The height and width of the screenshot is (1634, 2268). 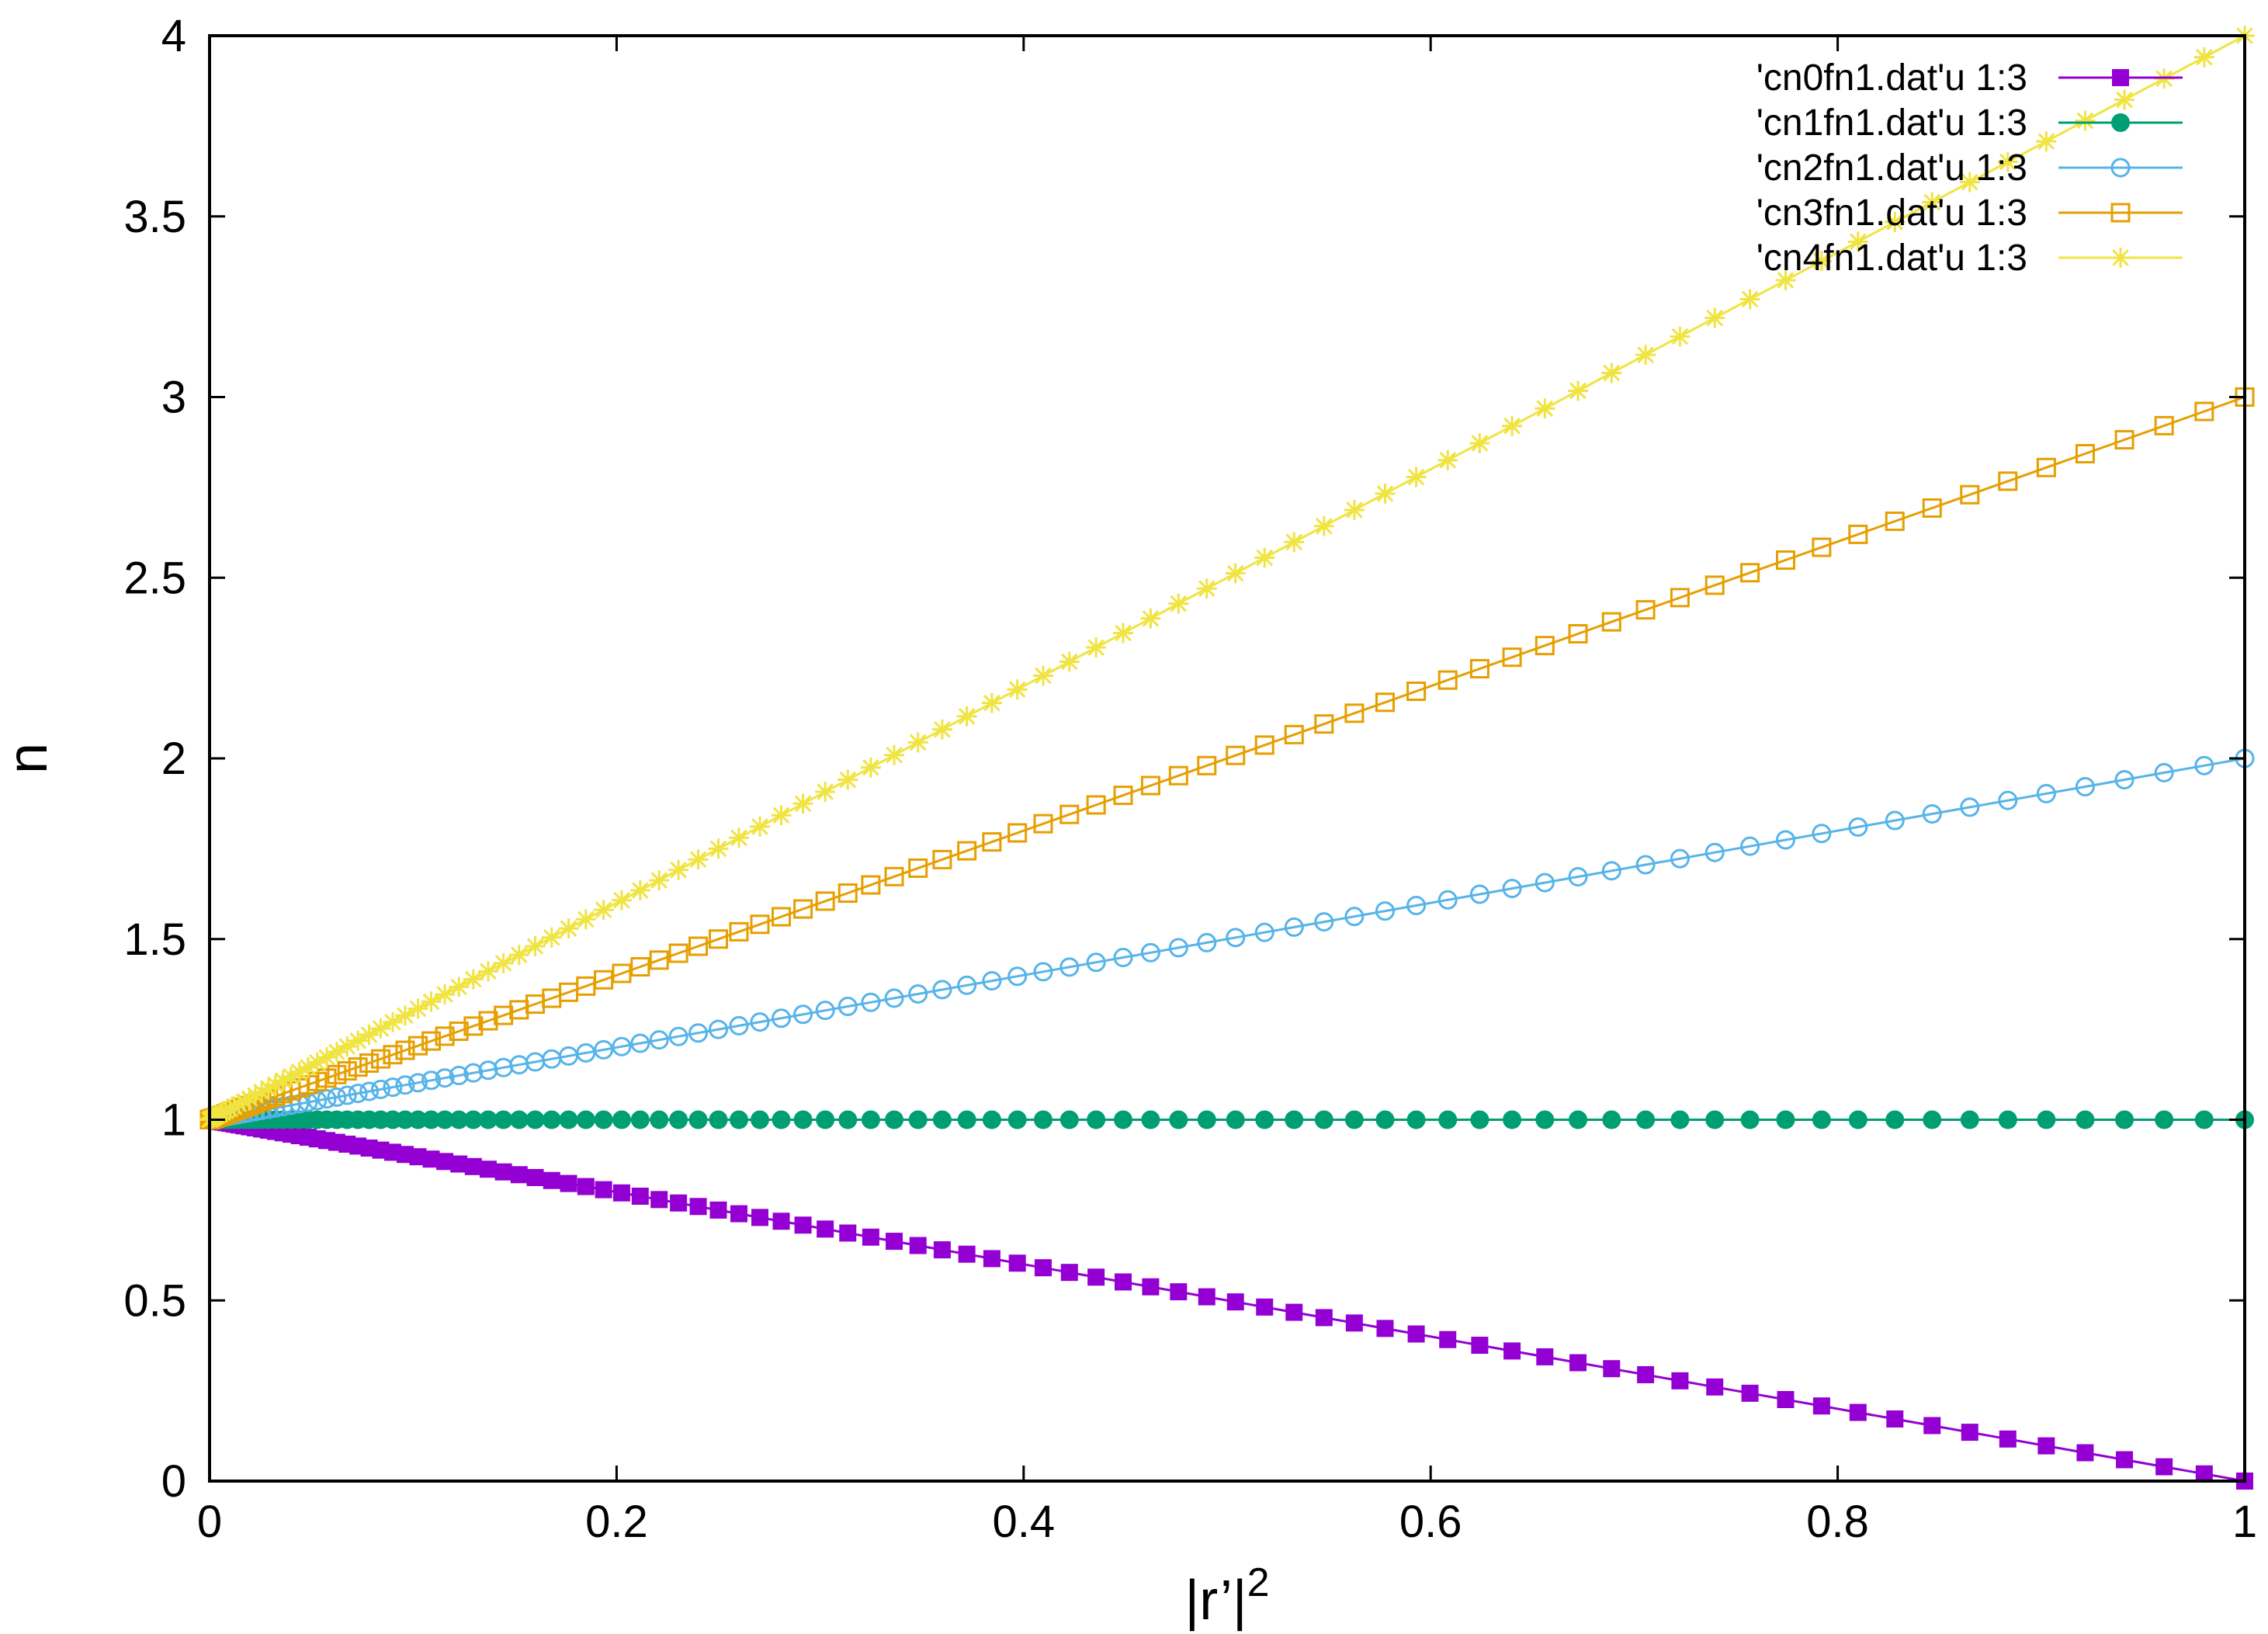 I want to click on x-axis-label: |r’|2, so click(x=1227, y=1596).